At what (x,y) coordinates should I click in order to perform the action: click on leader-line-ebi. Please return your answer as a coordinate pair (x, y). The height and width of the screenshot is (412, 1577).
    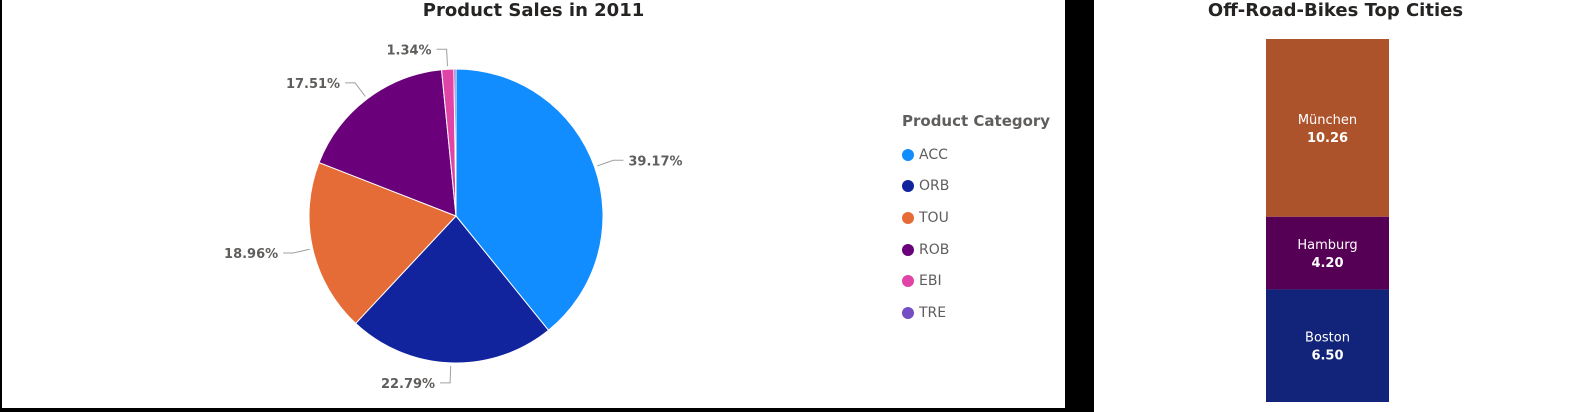
    Looking at the image, I should click on (442, 57).